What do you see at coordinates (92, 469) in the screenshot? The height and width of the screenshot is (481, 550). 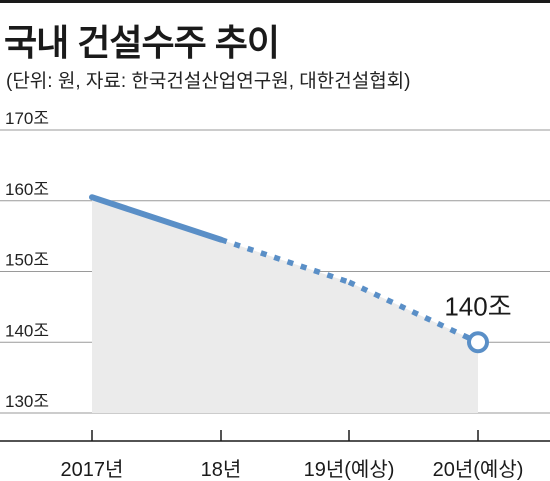 I see `x-tick-label: 2017년` at bounding box center [92, 469].